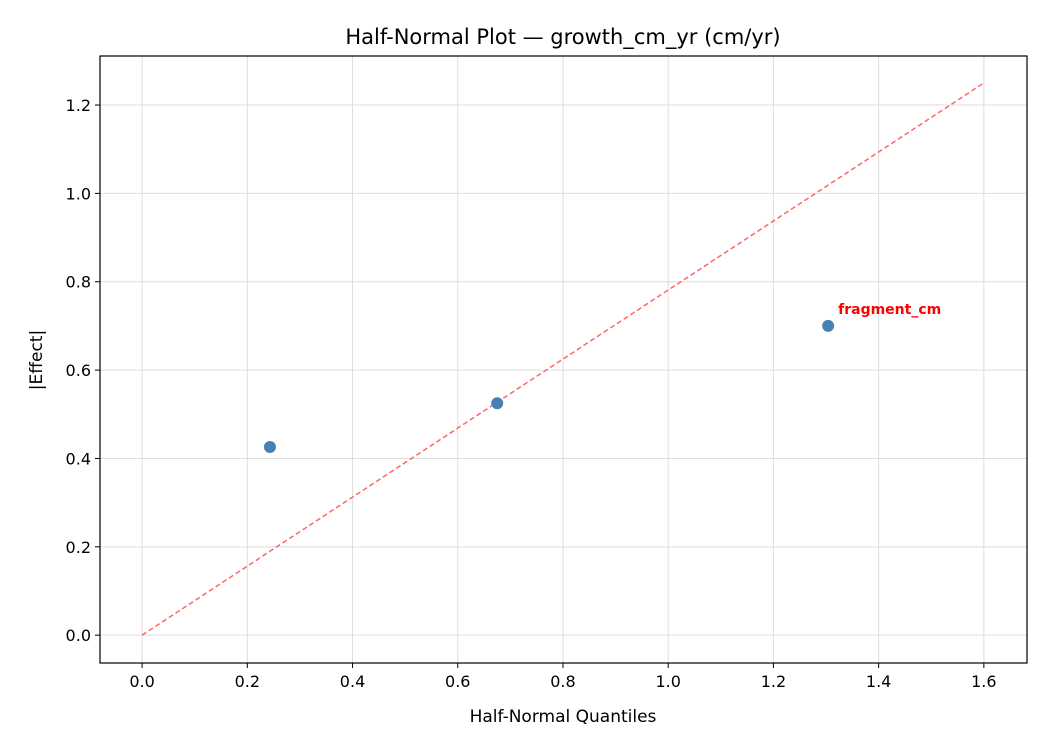  What do you see at coordinates (562, 681) in the screenshot?
I see `x-tick-label: 0.8` at bounding box center [562, 681].